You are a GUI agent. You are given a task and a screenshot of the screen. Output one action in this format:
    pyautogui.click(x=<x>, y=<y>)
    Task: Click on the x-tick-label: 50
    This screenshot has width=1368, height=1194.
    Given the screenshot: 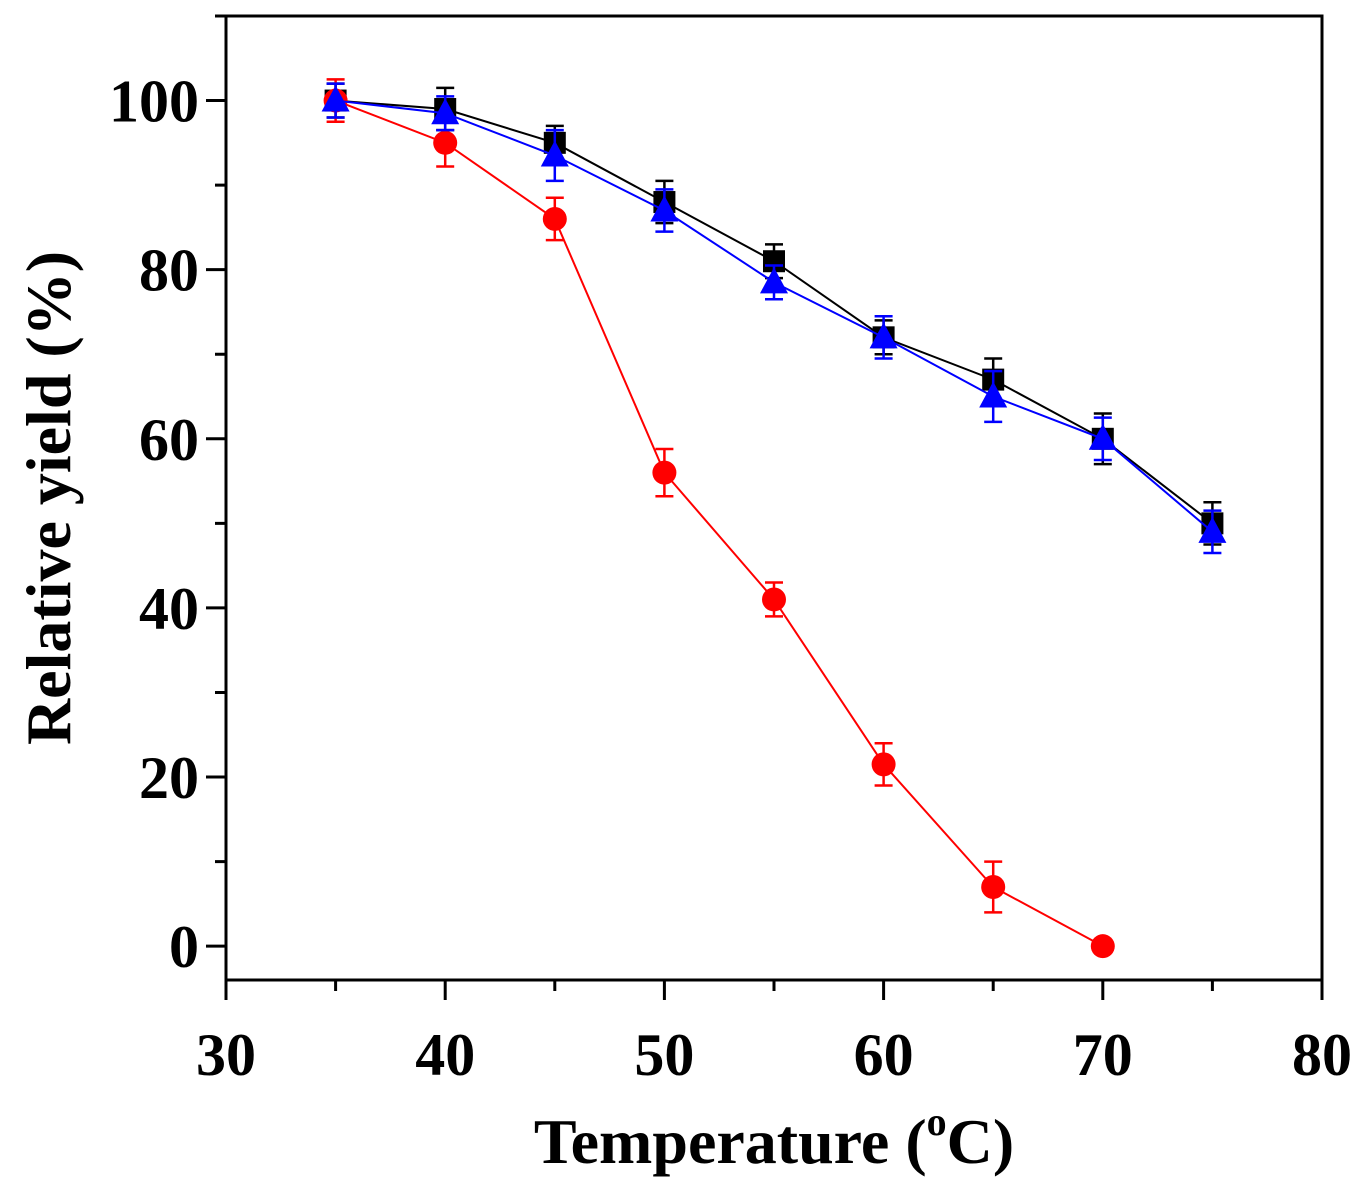 What is the action you would take?
    pyautogui.click(x=664, y=1055)
    